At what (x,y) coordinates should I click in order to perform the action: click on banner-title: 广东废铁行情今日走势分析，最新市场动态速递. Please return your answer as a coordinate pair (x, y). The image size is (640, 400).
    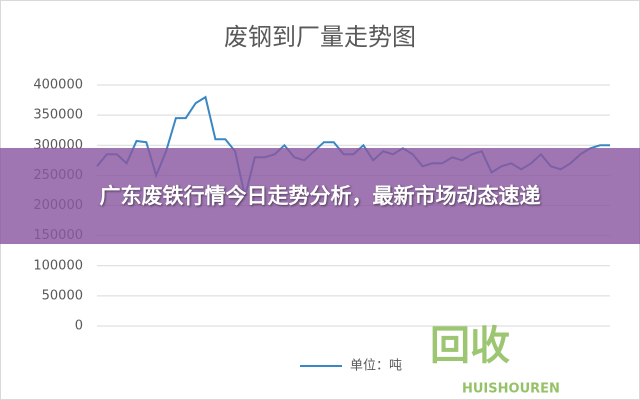
    Looking at the image, I should click on (320, 196).